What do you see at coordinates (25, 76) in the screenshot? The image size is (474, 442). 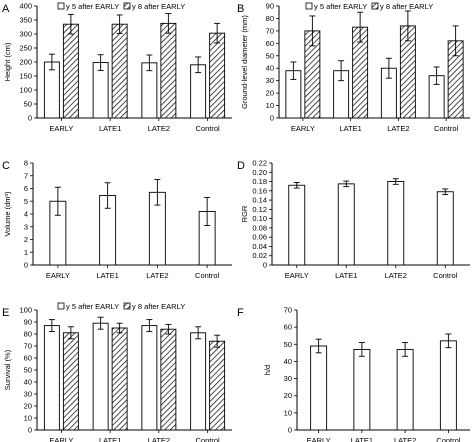 I see `y-tick-label: 150` at bounding box center [25, 76].